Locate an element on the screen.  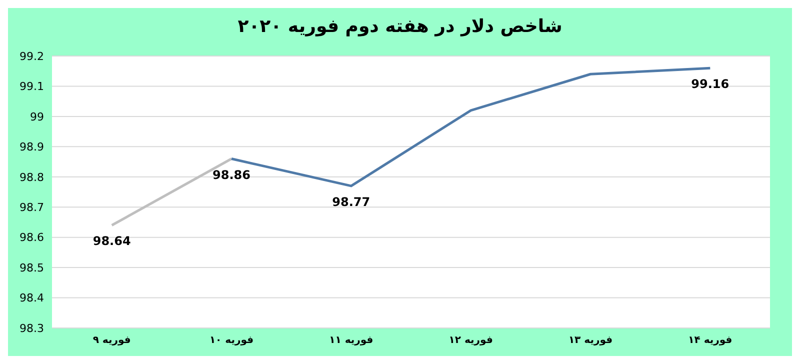
y-tick-label: 98.7 is located at coordinates (32, 207).